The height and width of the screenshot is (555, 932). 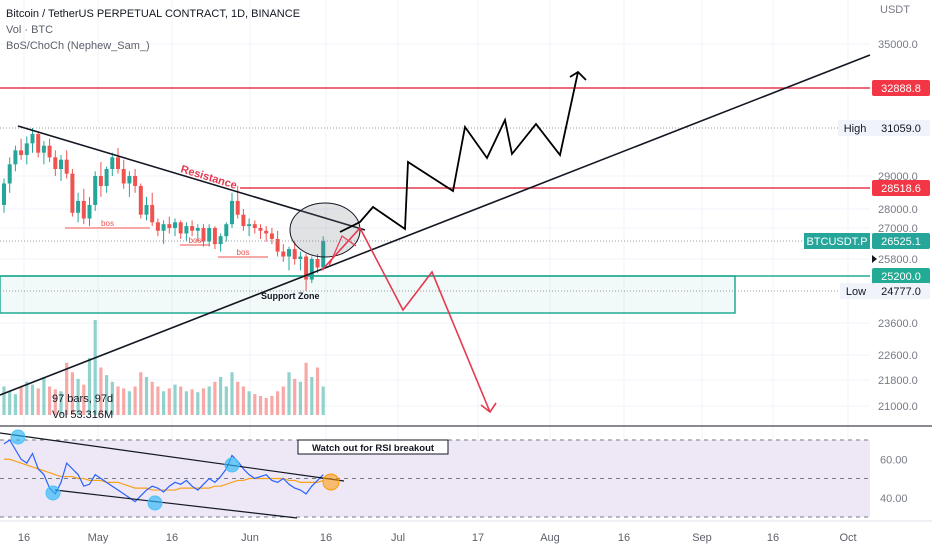 I want to click on bounce-arrow, so click(x=342, y=251).